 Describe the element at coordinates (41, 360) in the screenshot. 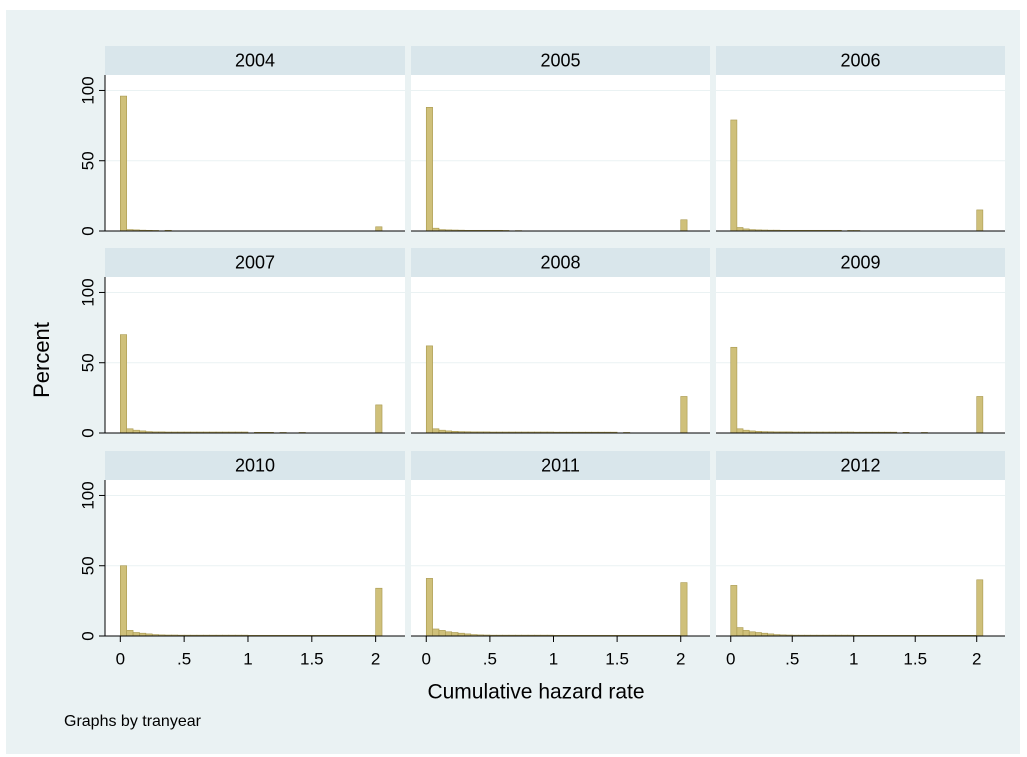

I see `y-axis-label: Percent` at that location.